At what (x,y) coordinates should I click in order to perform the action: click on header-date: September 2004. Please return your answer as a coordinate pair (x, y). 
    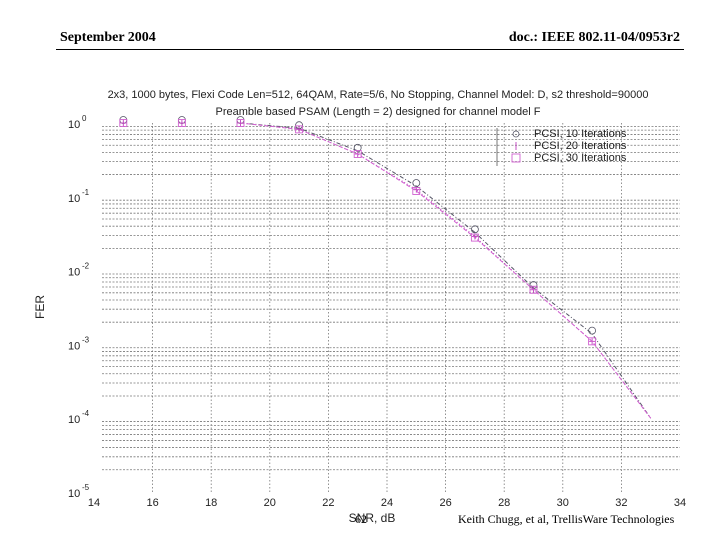
    Looking at the image, I should click on (108, 37).